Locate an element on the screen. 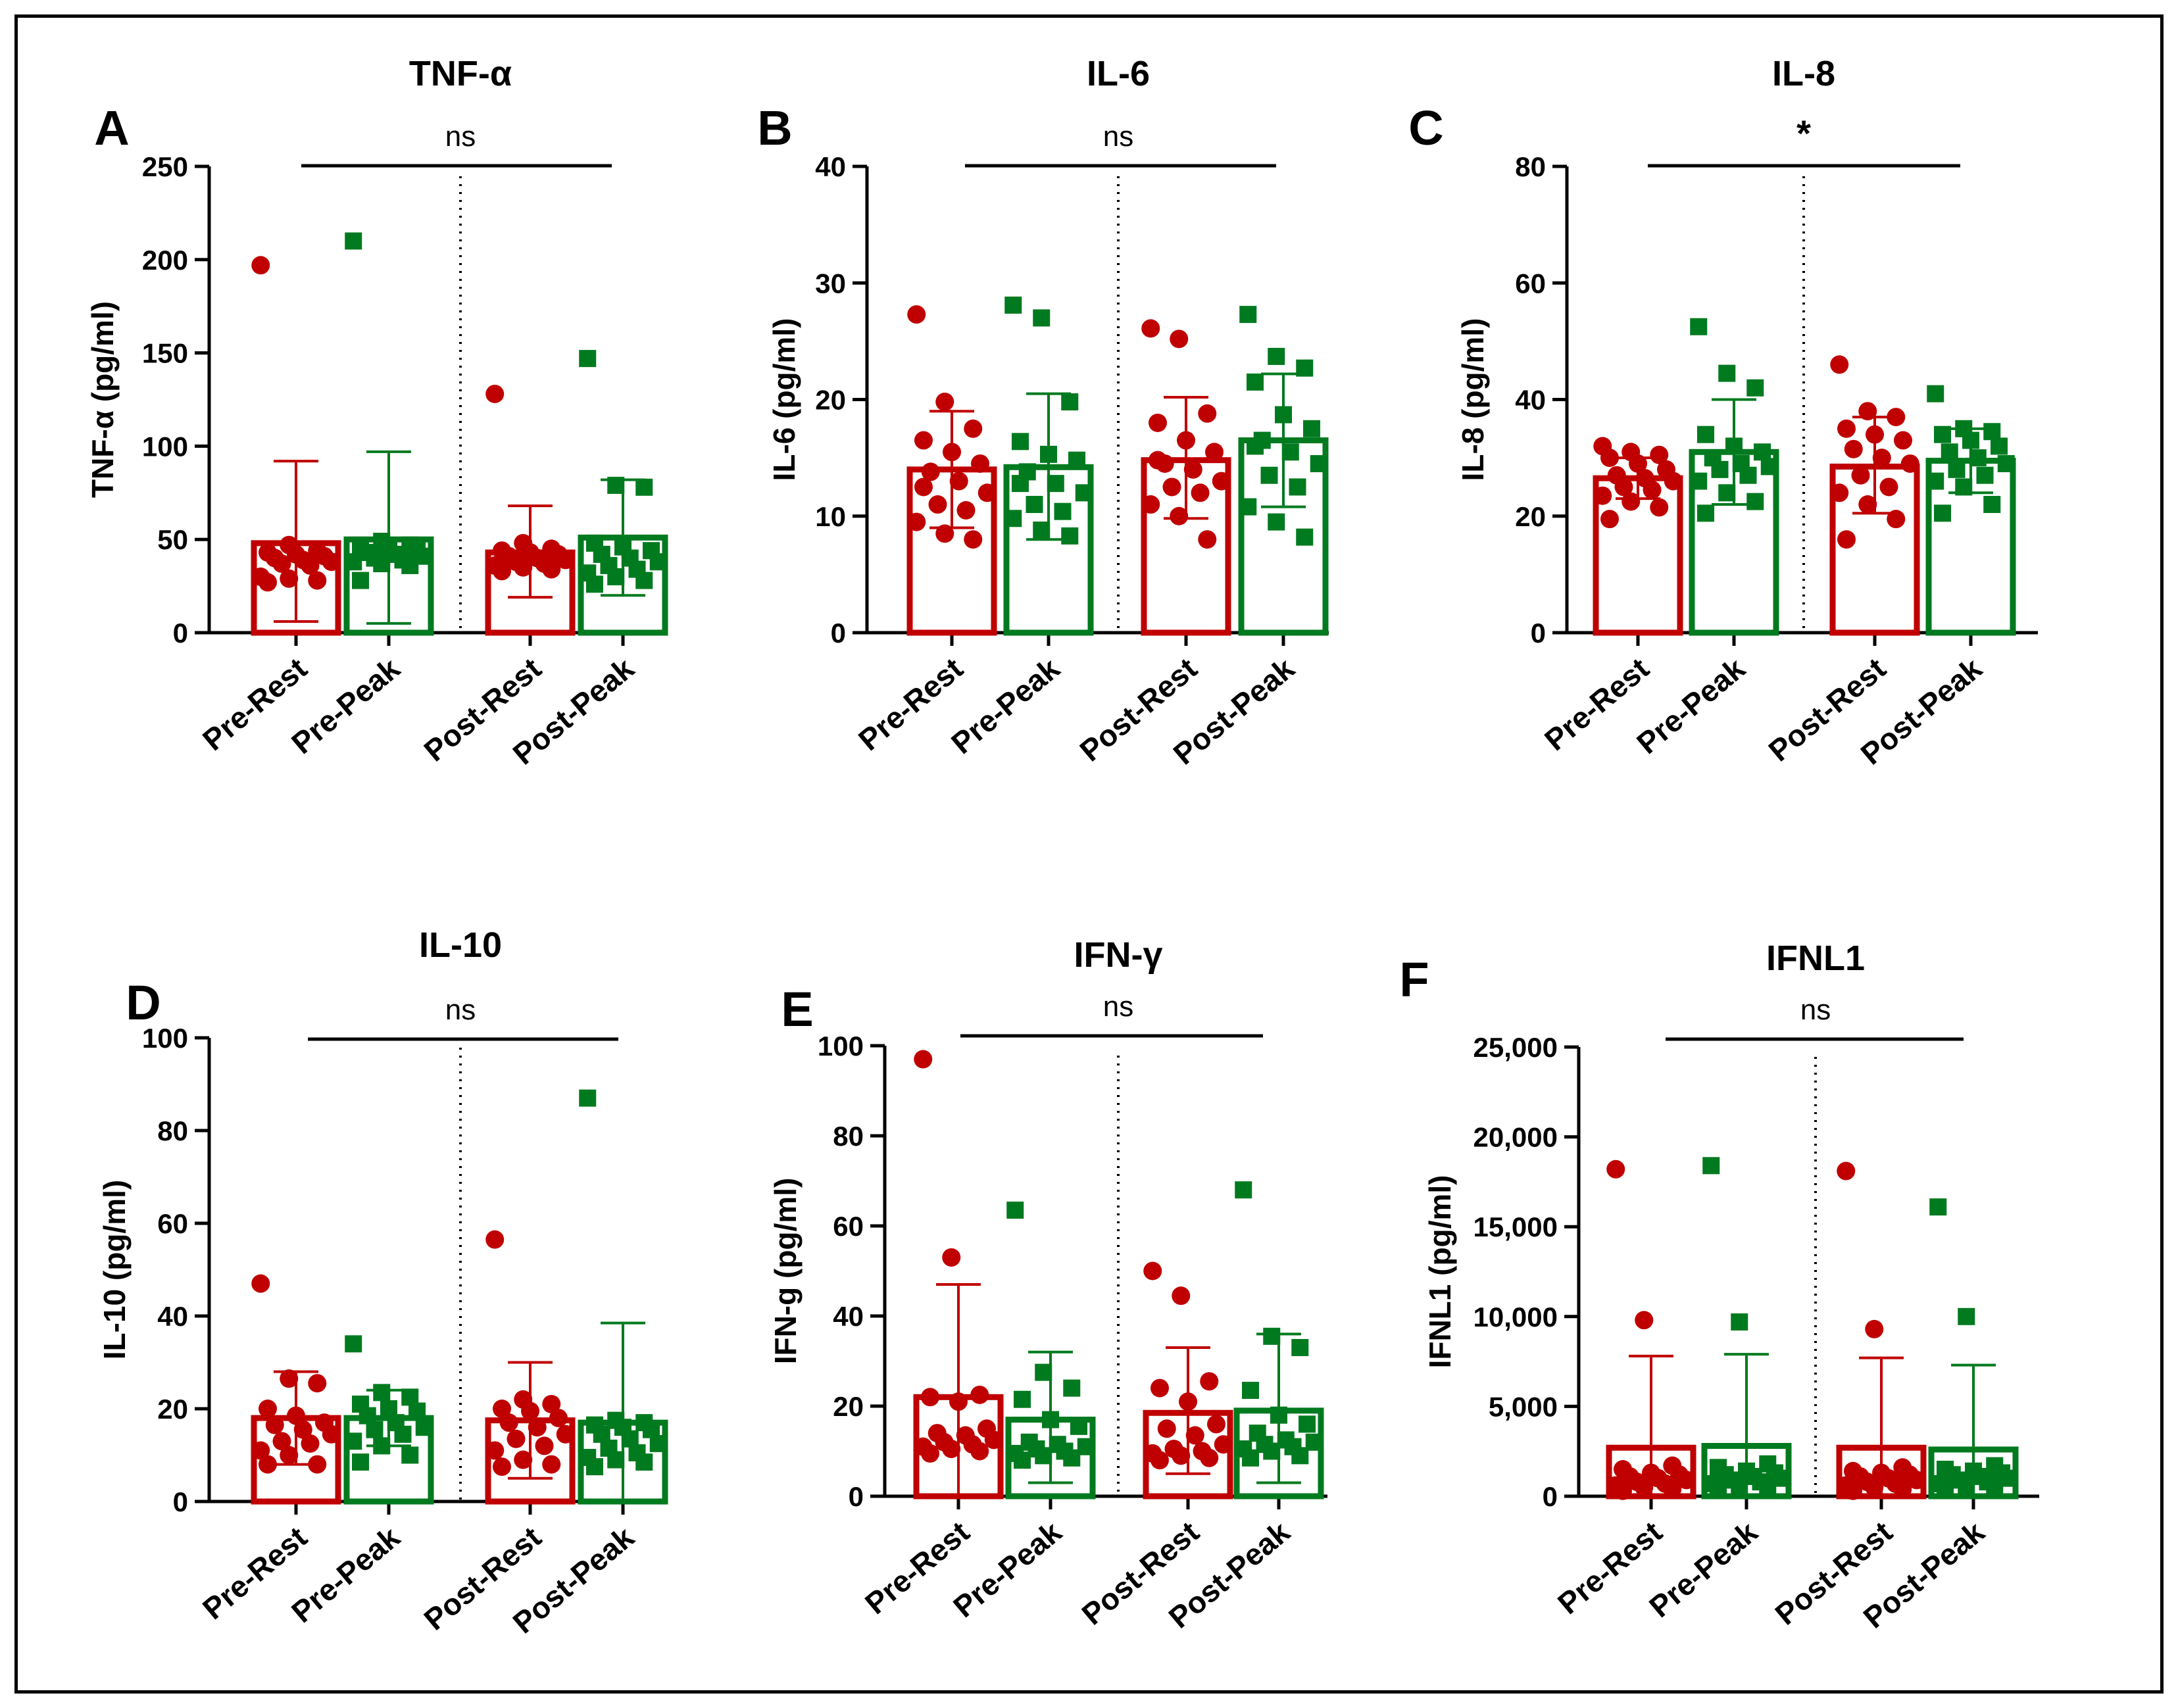  panel-letter: A is located at coordinates (111, 128).